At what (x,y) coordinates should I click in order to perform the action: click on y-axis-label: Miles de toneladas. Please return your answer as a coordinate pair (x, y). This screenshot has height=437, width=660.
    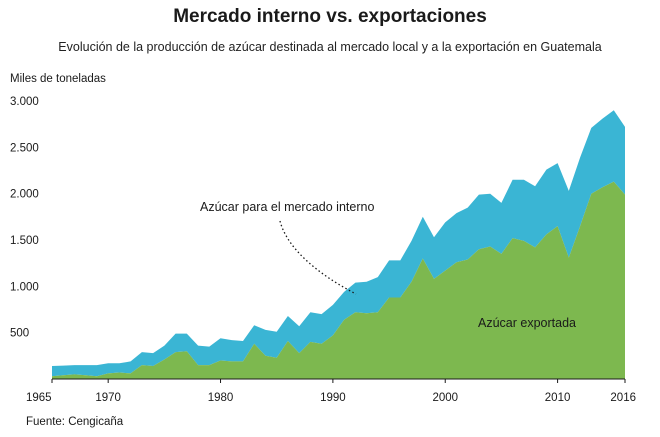
    Looking at the image, I should click on (58, 79).